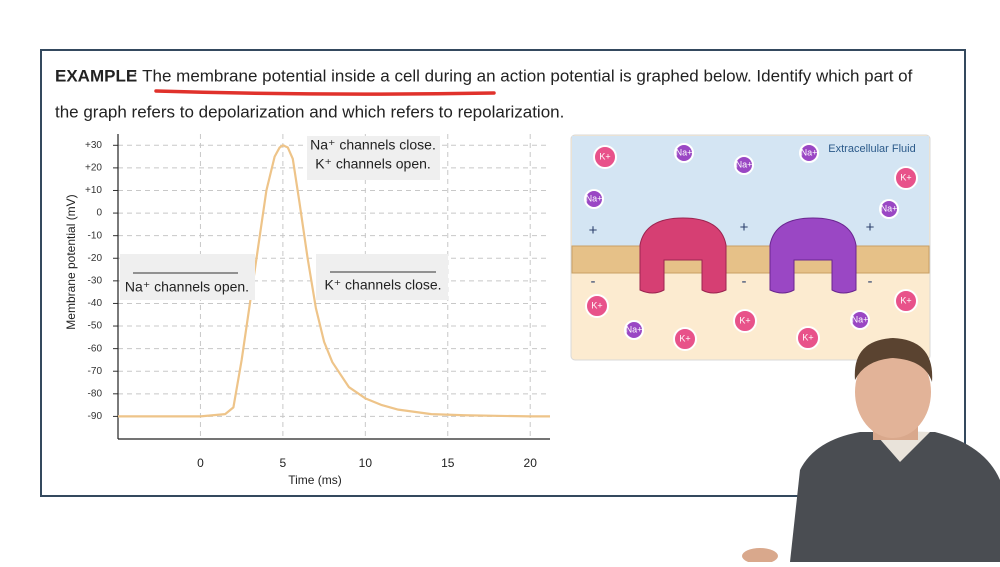  What do you see at coordinates (325, 92) in the screenshot?
I see `highlight-underline` at bounding box center [325, 92].